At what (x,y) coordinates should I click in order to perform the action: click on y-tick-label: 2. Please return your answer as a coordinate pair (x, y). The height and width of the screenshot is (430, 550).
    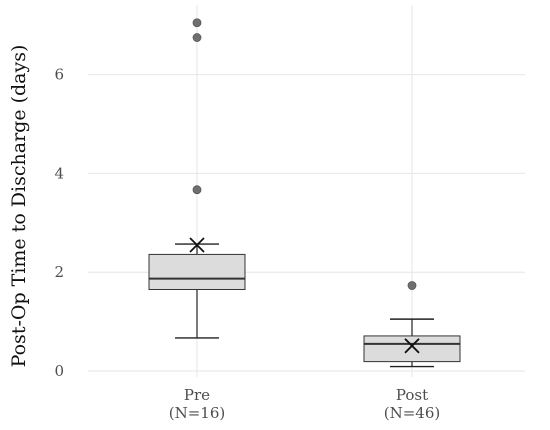
    Looking at the image, I should click on (59, 272).